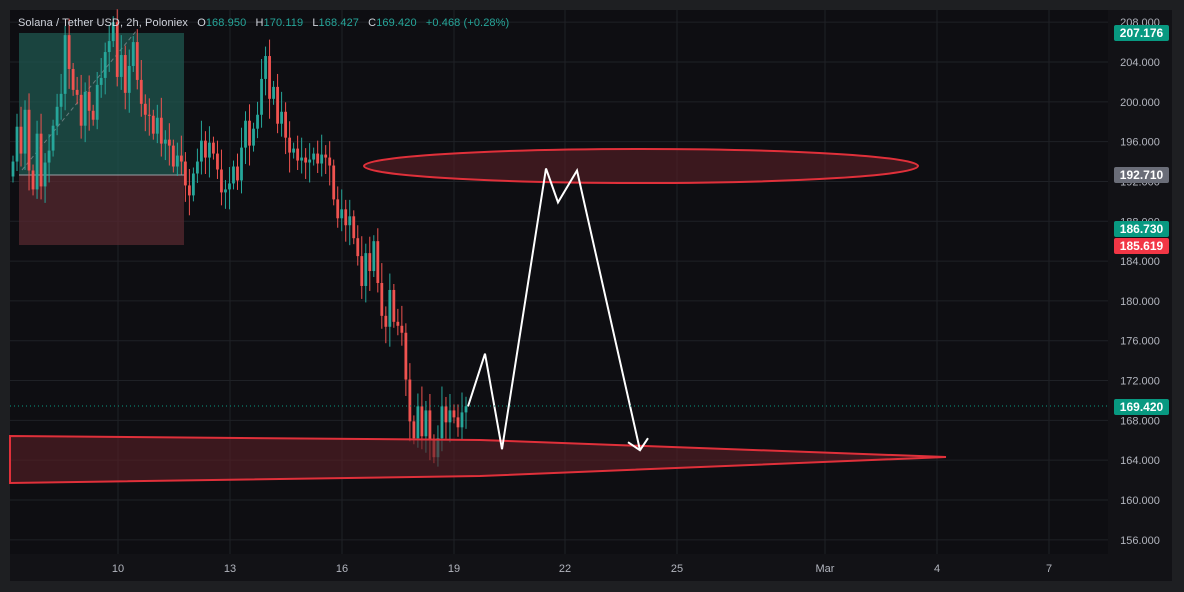  Describe the element at coordinates (478, 459) in the screenshot. I see `support-zone` at that location.